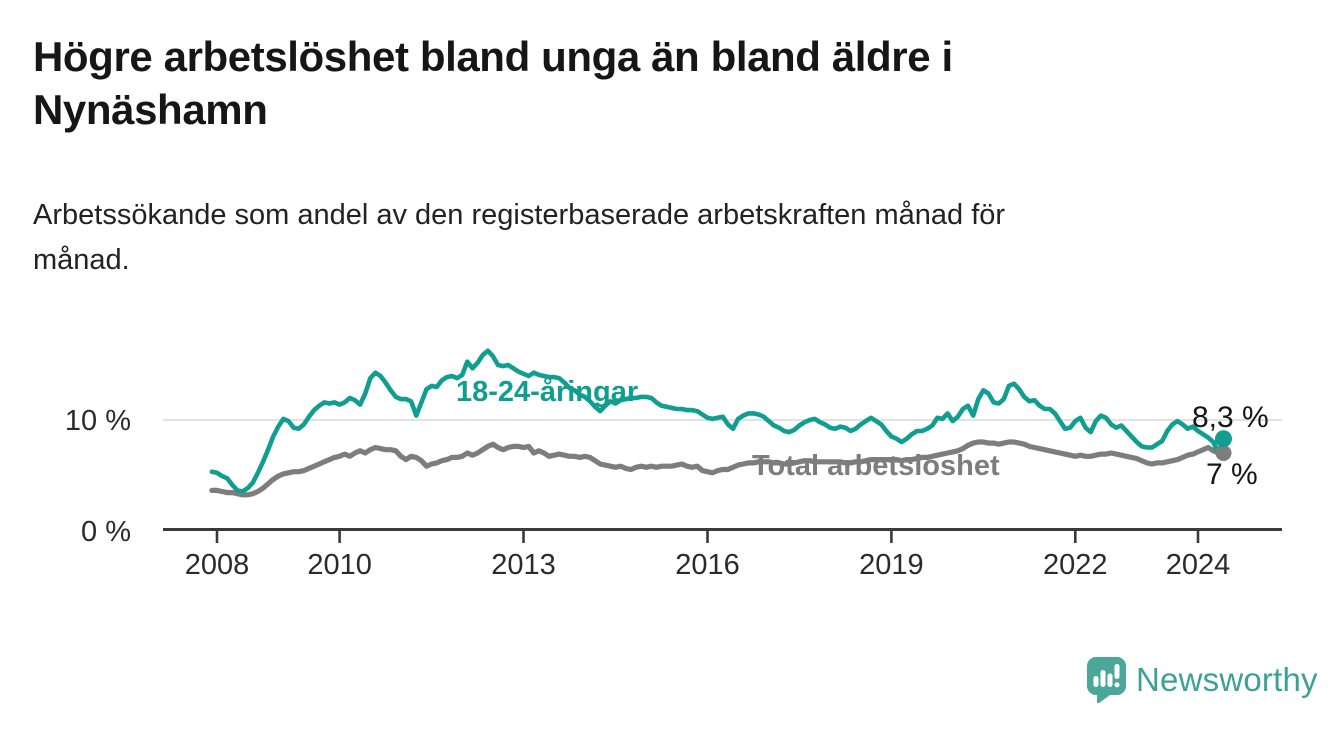  What do you see at coordinates (98, 421) in the screenshot?
I see `y-tick-label-10: 10 %` at bounding box center [98, 421].